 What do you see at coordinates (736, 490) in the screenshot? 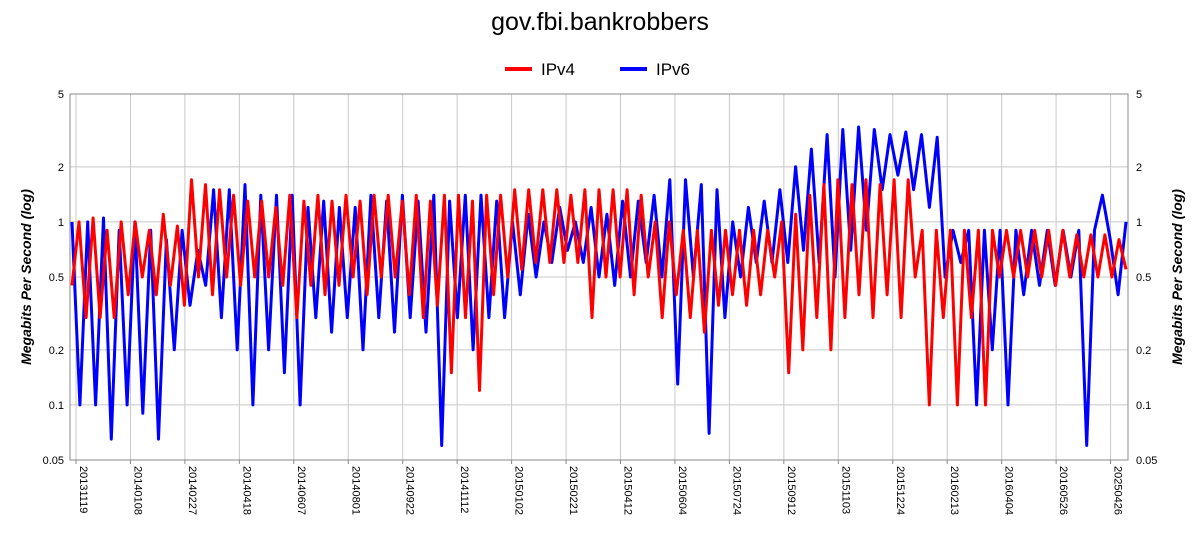
I see `x-tick-label: 20150724` at bounding box center [736, 490].